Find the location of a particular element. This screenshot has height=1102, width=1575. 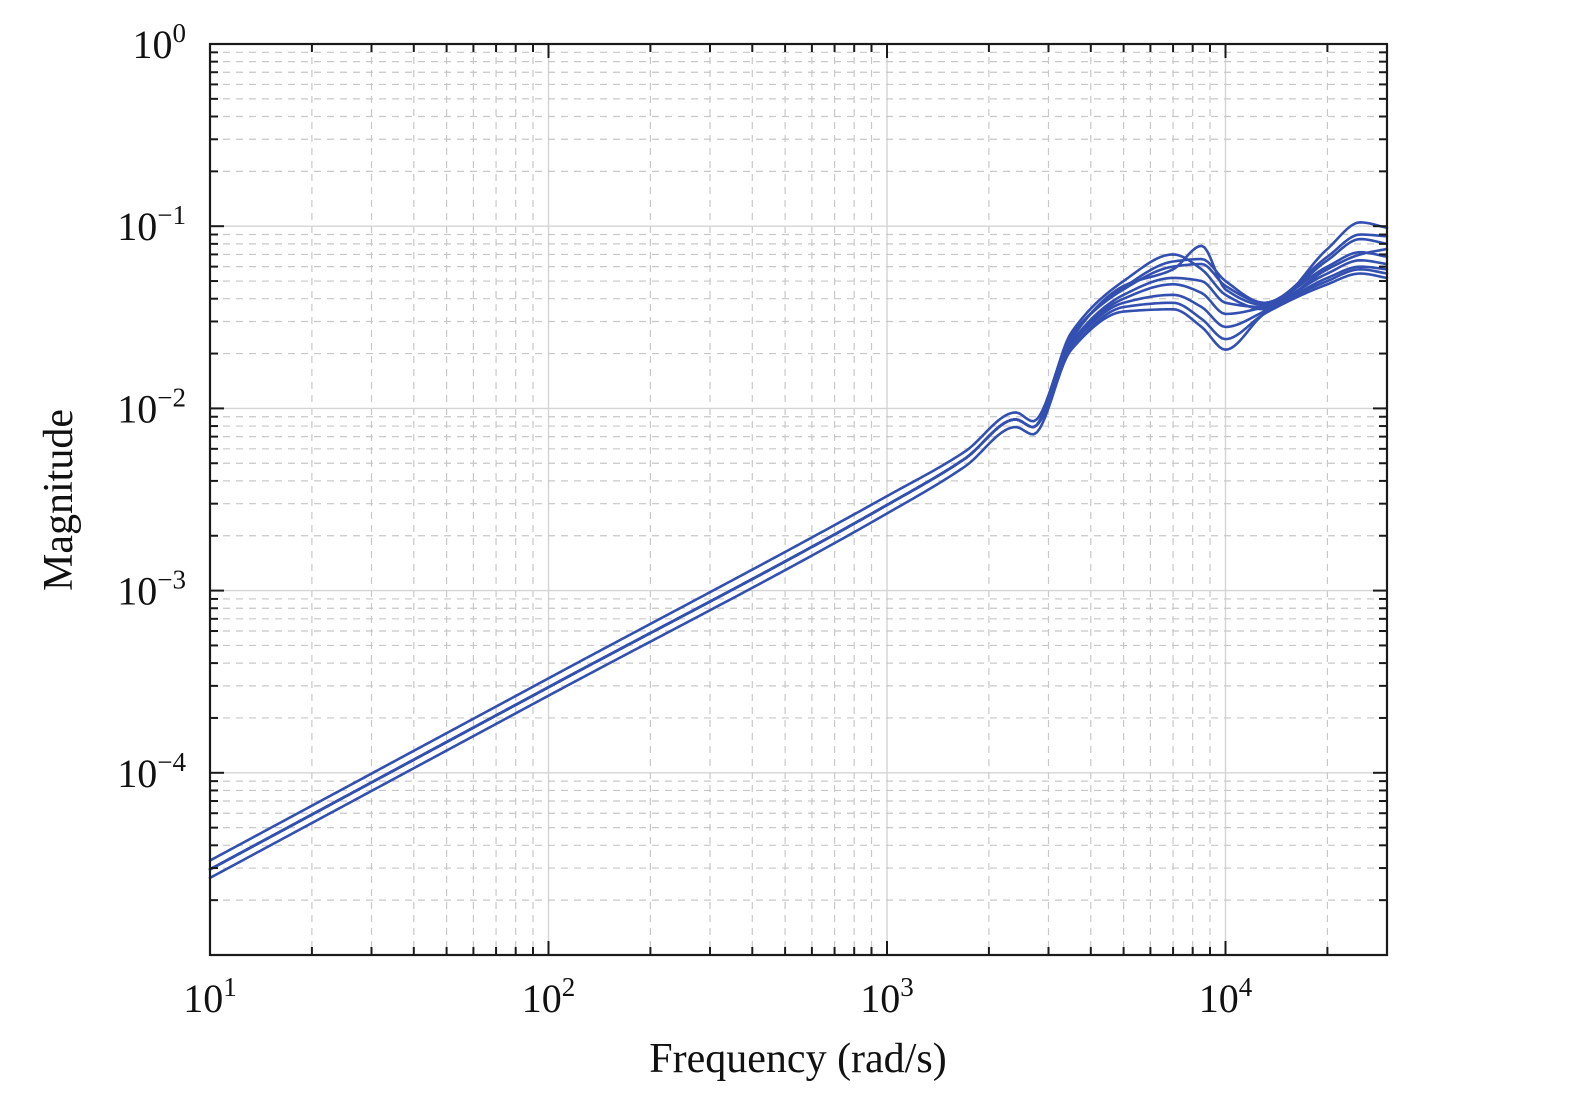

y-tick-label: 10⁻¹ is located at coordinates (151, 224).